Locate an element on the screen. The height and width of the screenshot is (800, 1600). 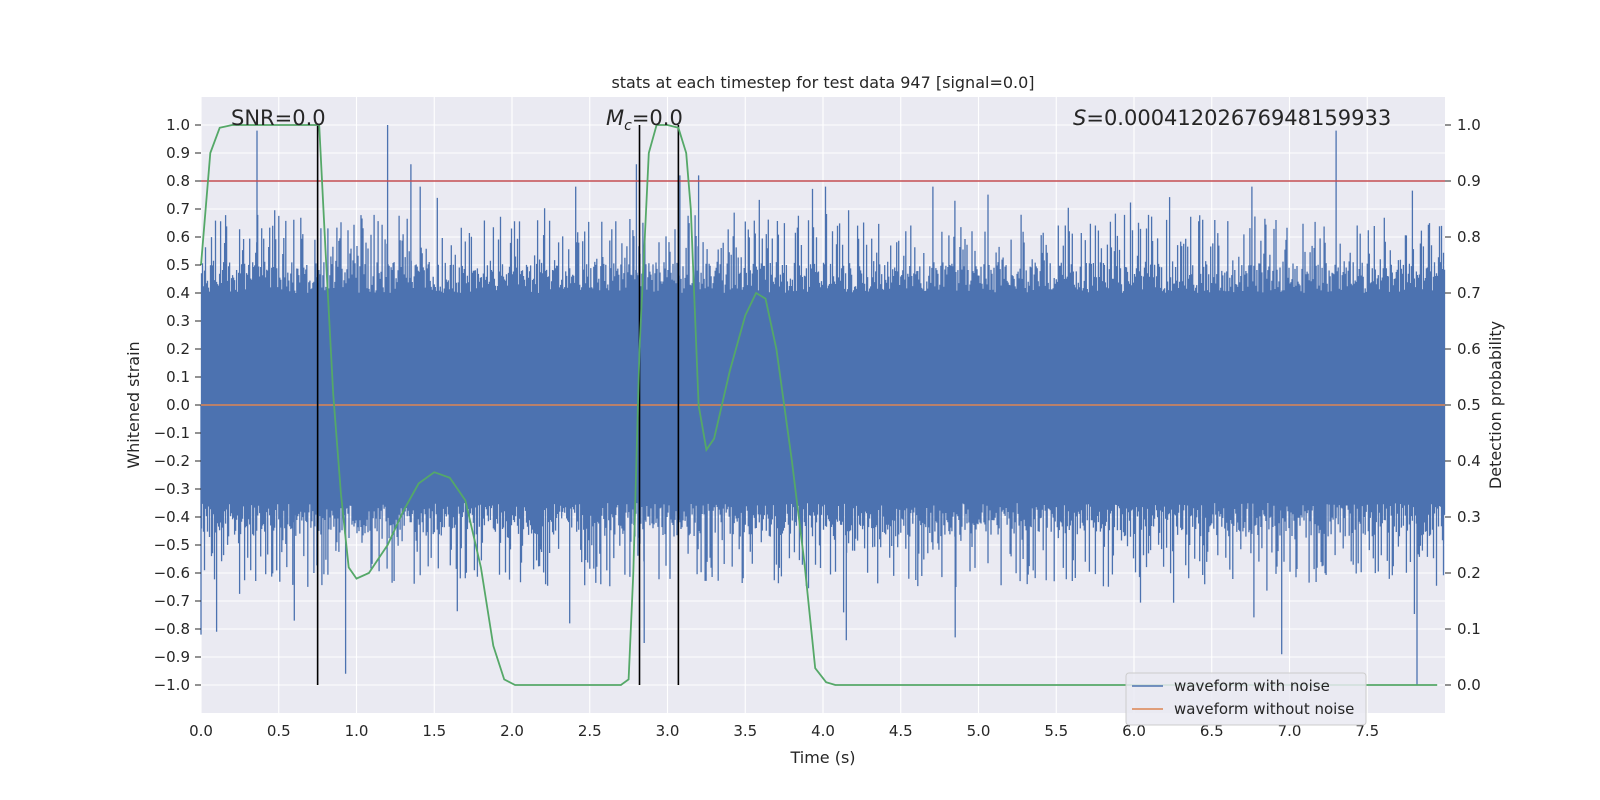
x-tick-label: 4.0 is located at coordinates (823, 731).